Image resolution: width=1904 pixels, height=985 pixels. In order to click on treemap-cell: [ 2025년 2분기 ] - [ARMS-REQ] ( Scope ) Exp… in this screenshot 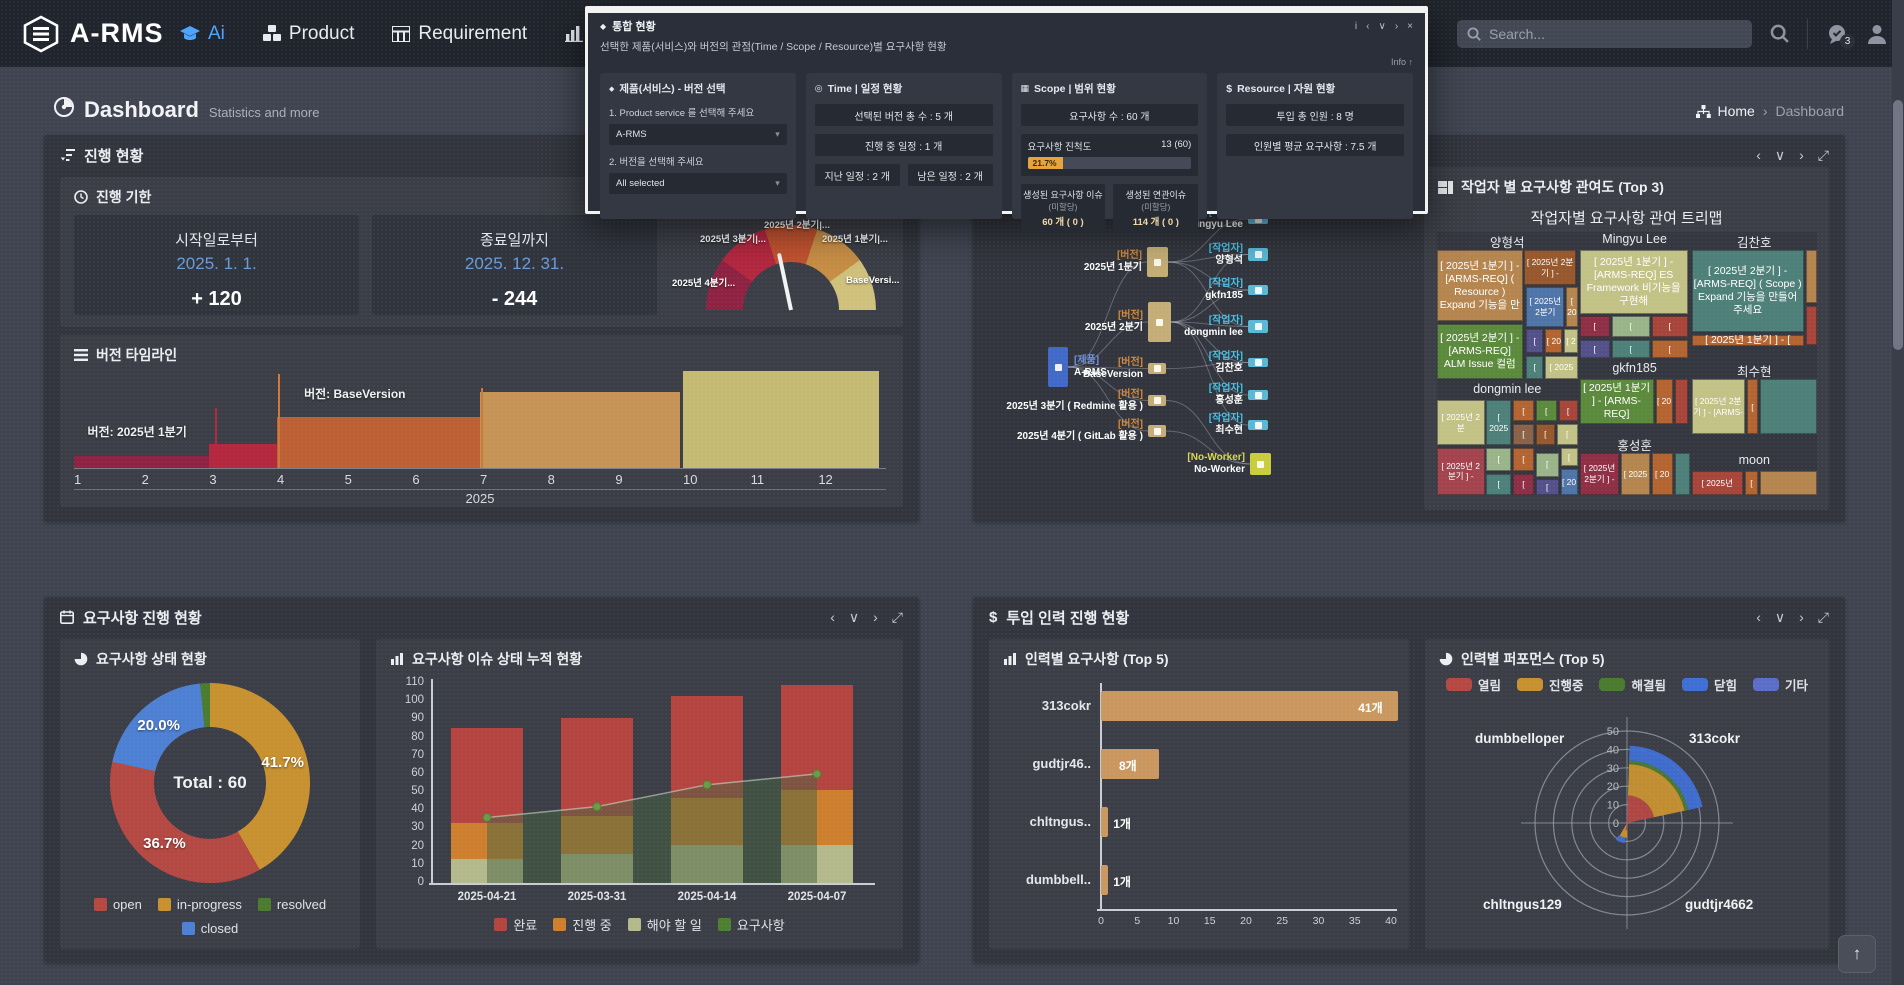, I will do `click(1747, 291)`.